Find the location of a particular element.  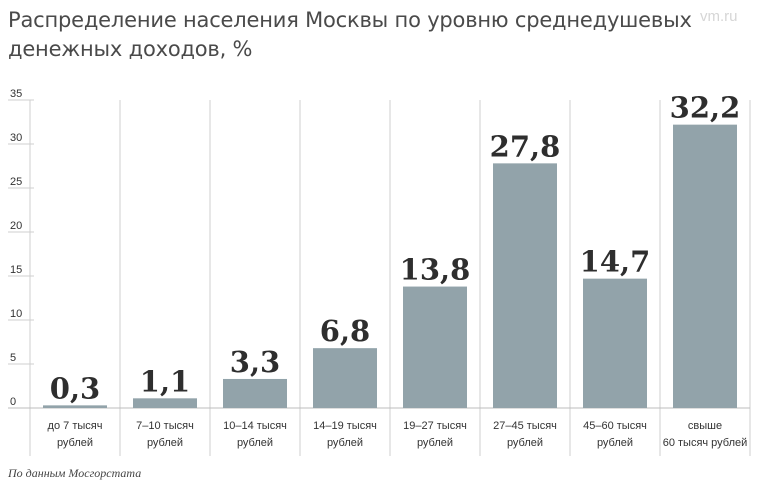

y-tick-label: 15 is located at coordinates (16, 270).